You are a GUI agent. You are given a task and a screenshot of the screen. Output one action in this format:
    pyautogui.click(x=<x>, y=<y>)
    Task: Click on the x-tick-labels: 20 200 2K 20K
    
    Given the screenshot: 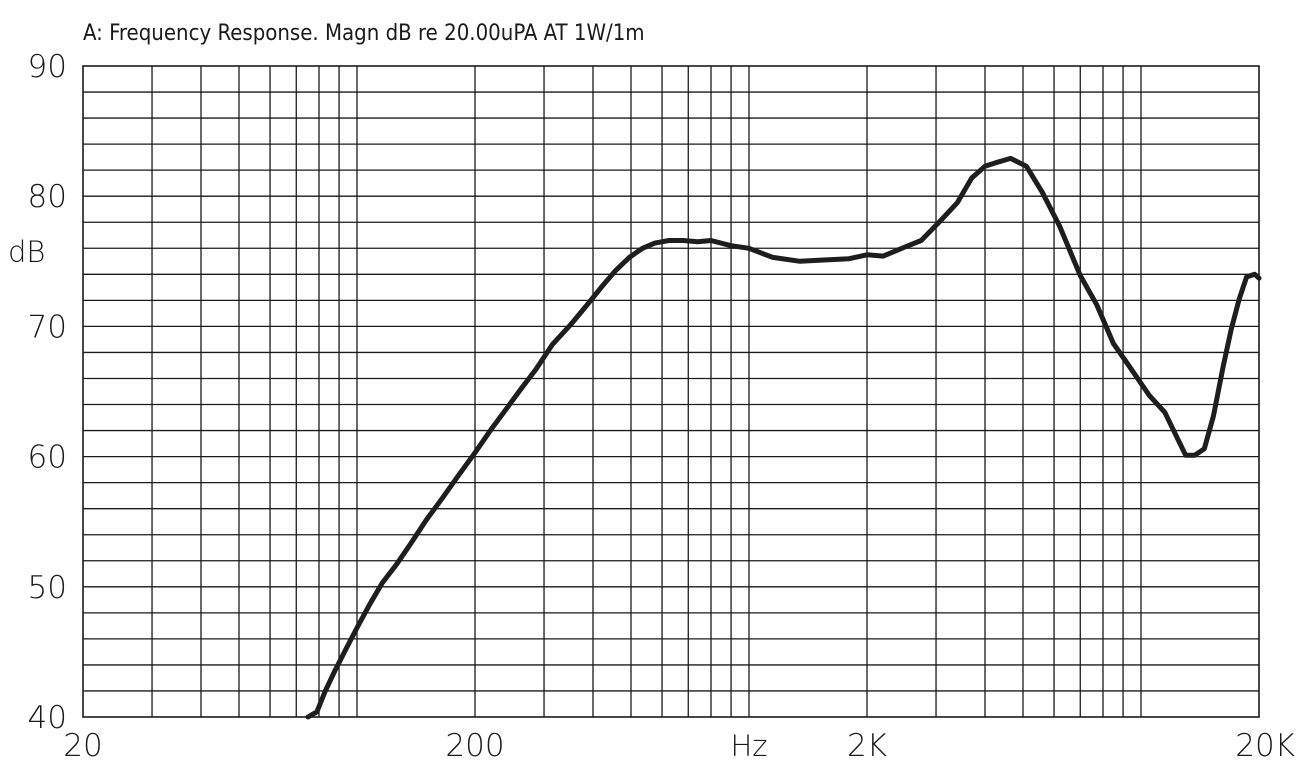 What is the action you would take?
    pyautogui.click(x=679, y=745)
    